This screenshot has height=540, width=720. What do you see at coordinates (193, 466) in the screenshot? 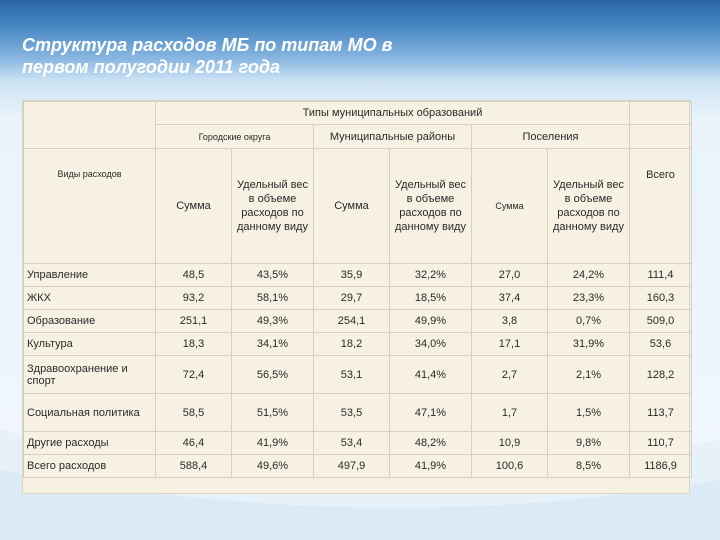
I see `table-cell: 588,4` at bounding box center [193, 466].